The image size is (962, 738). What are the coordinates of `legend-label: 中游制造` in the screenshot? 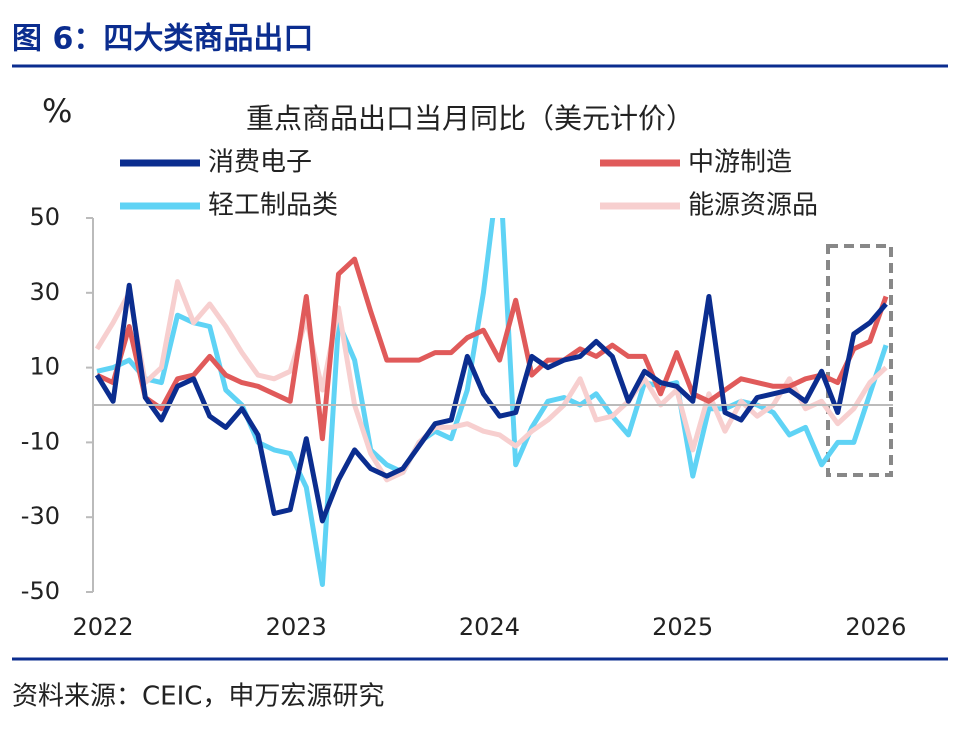 It's located at (740, 163).